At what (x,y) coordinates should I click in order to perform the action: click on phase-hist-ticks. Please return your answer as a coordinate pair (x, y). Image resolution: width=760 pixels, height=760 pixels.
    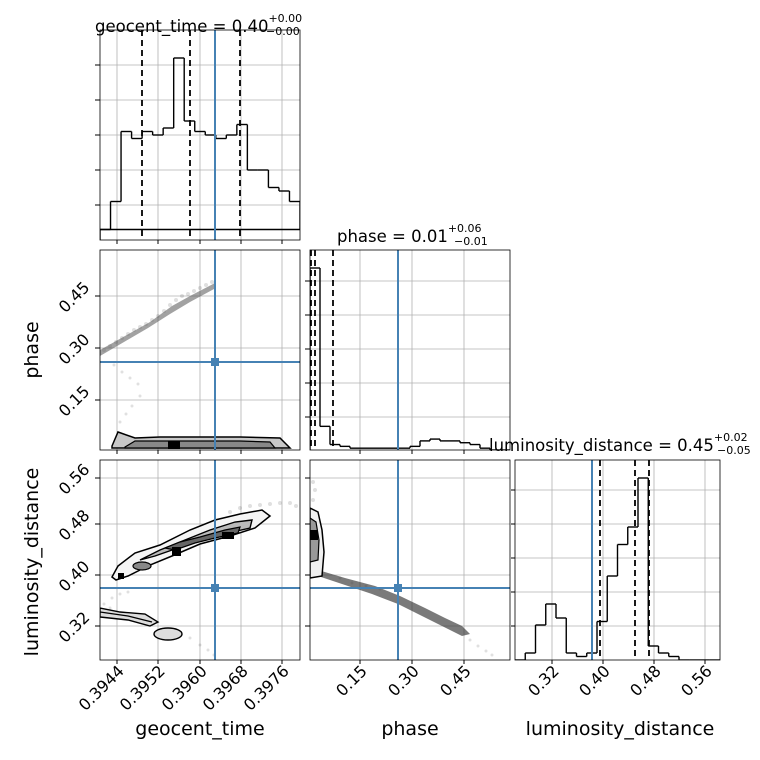
    Looking at the image, I should click on (385, 367).